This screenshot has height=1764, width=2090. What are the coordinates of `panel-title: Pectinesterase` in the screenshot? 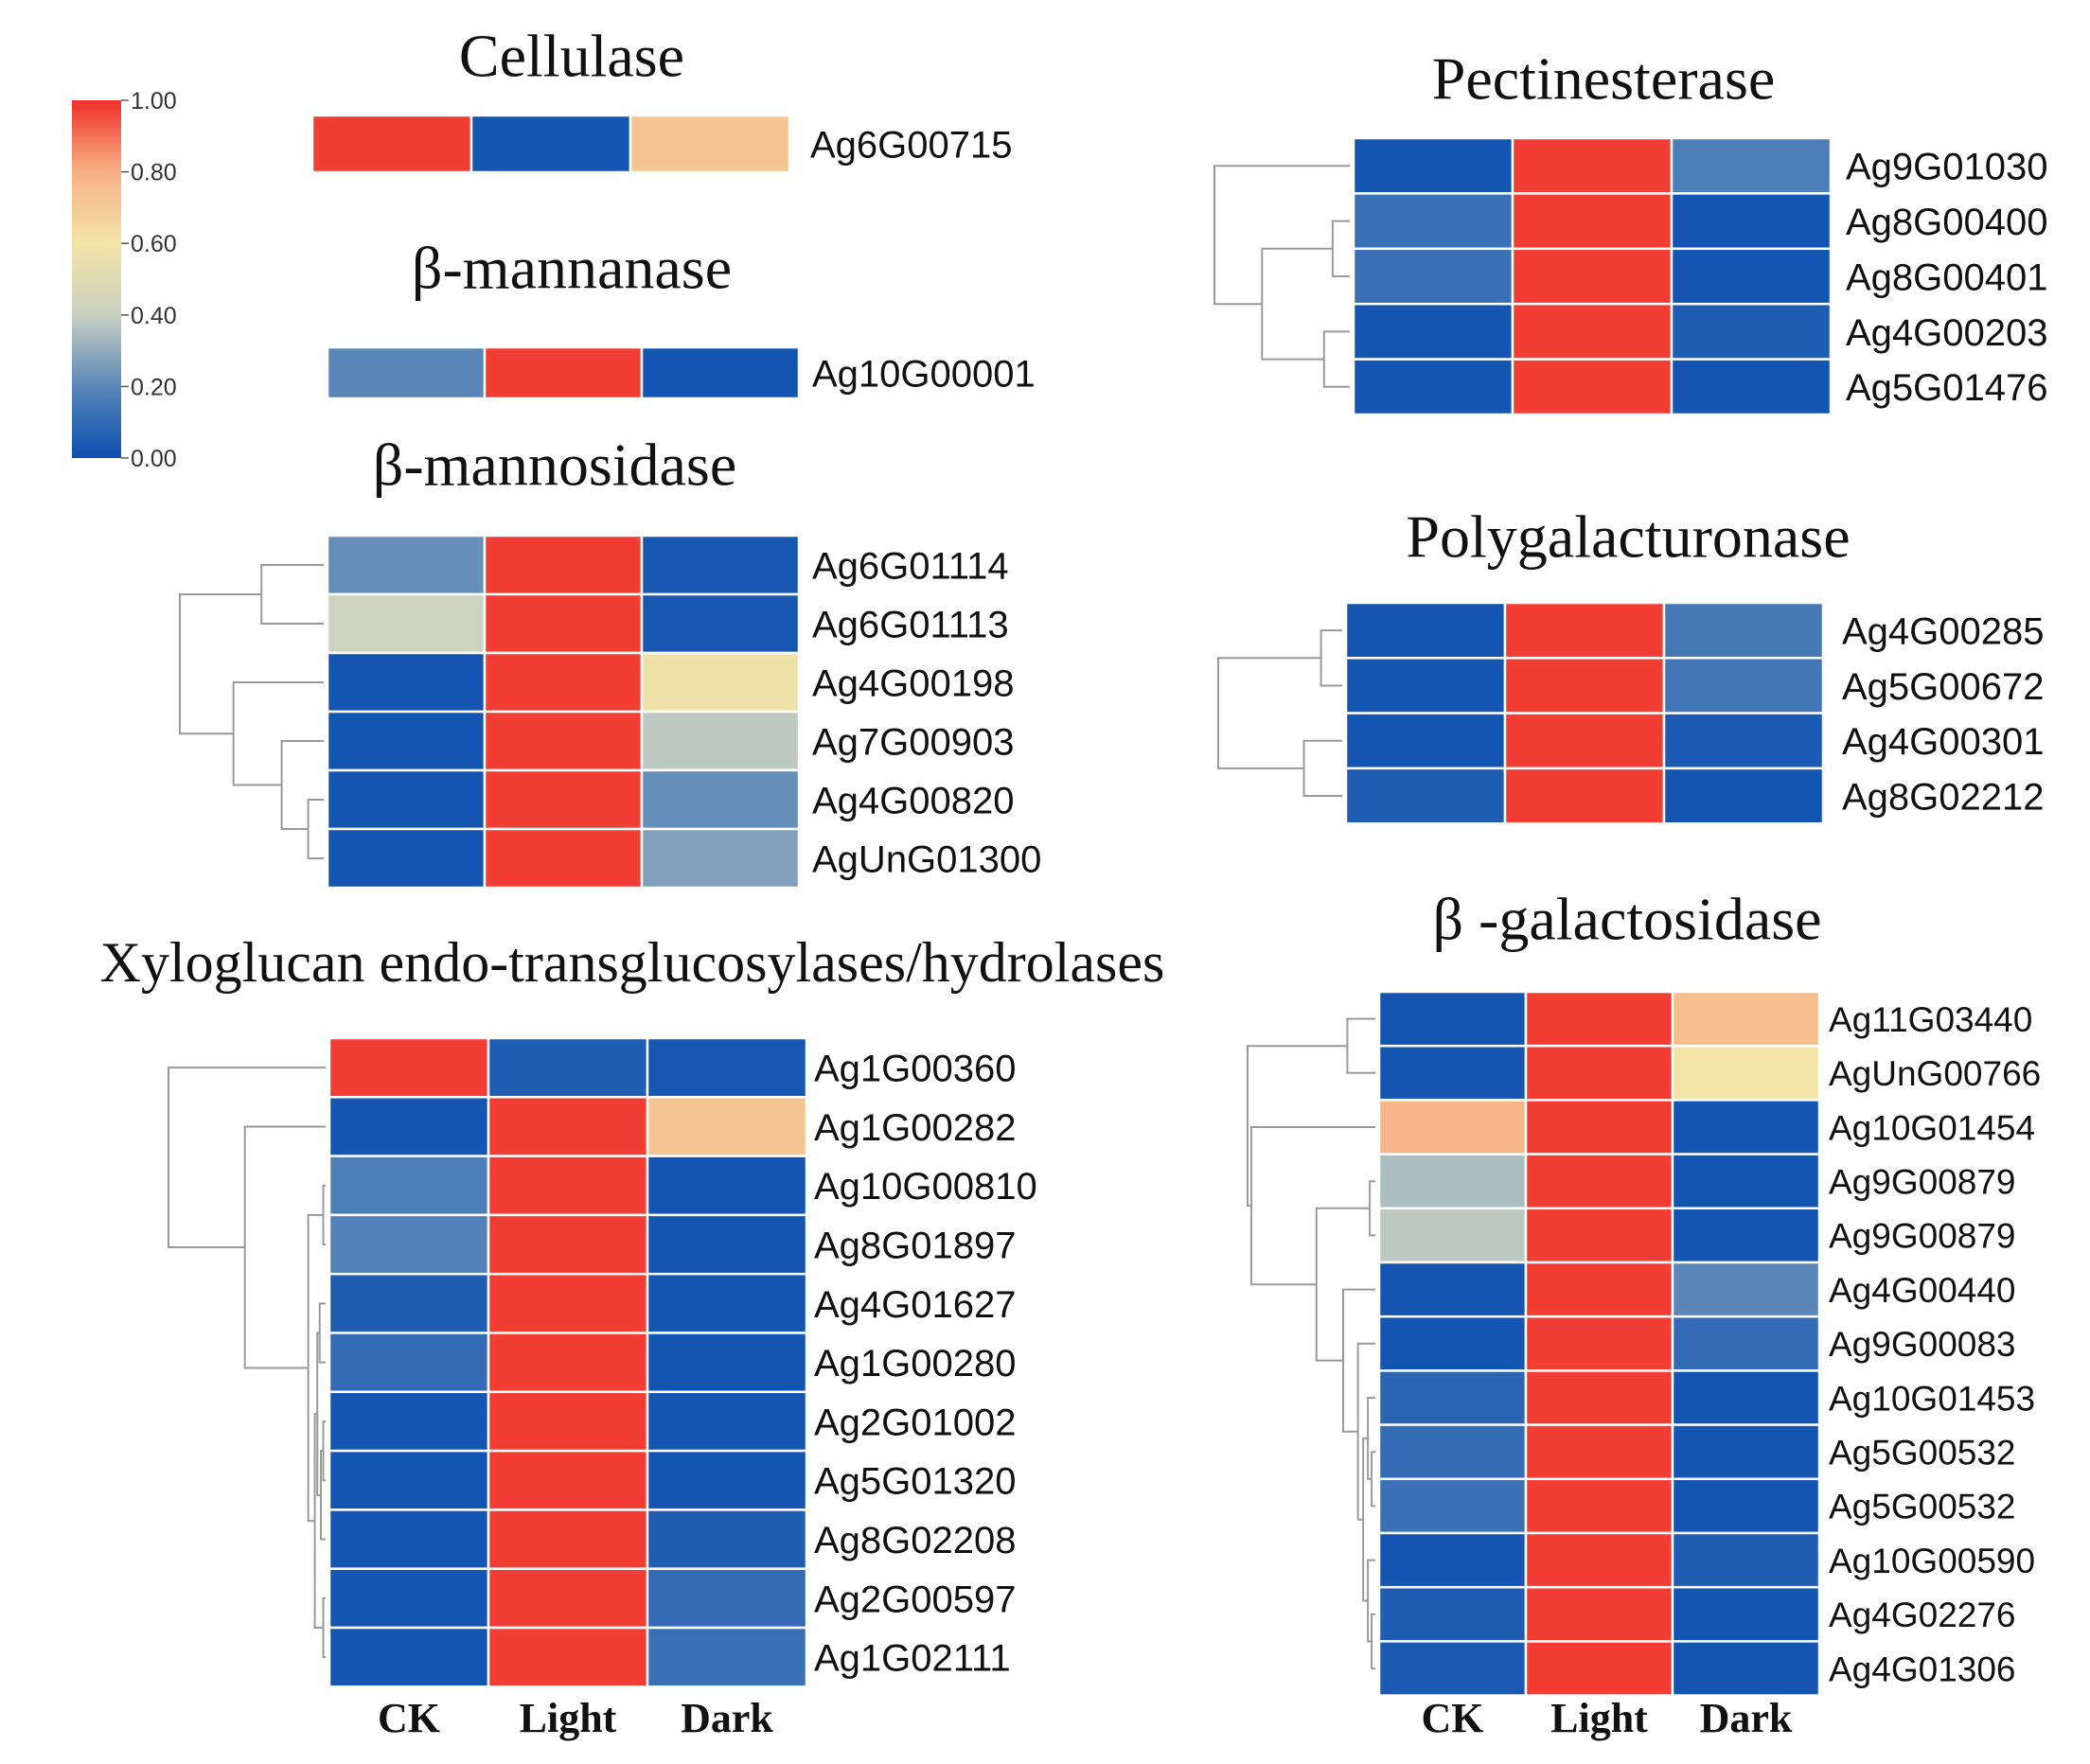 It's located at (1604, 78).